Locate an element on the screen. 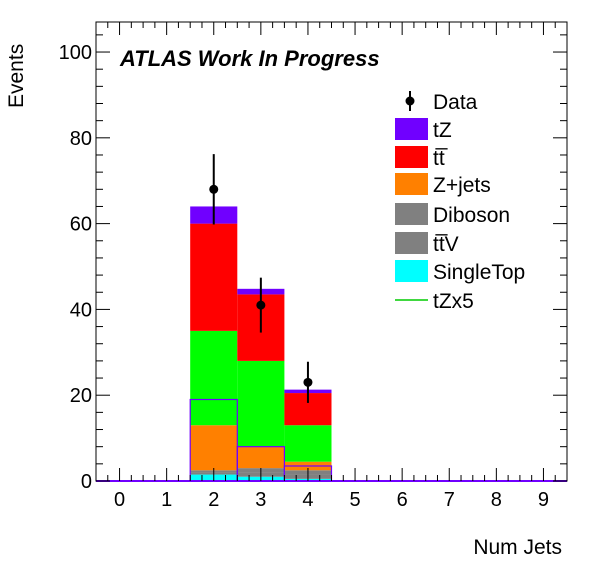  x-tick-label: 7 is located at coordinates (449, 500).